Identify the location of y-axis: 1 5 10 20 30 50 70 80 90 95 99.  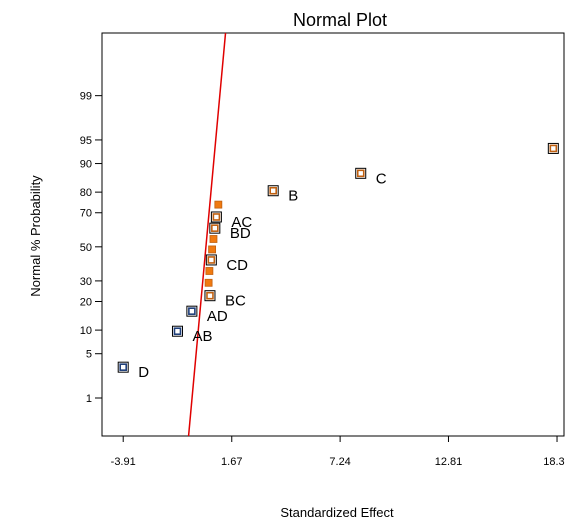
(91, 248).